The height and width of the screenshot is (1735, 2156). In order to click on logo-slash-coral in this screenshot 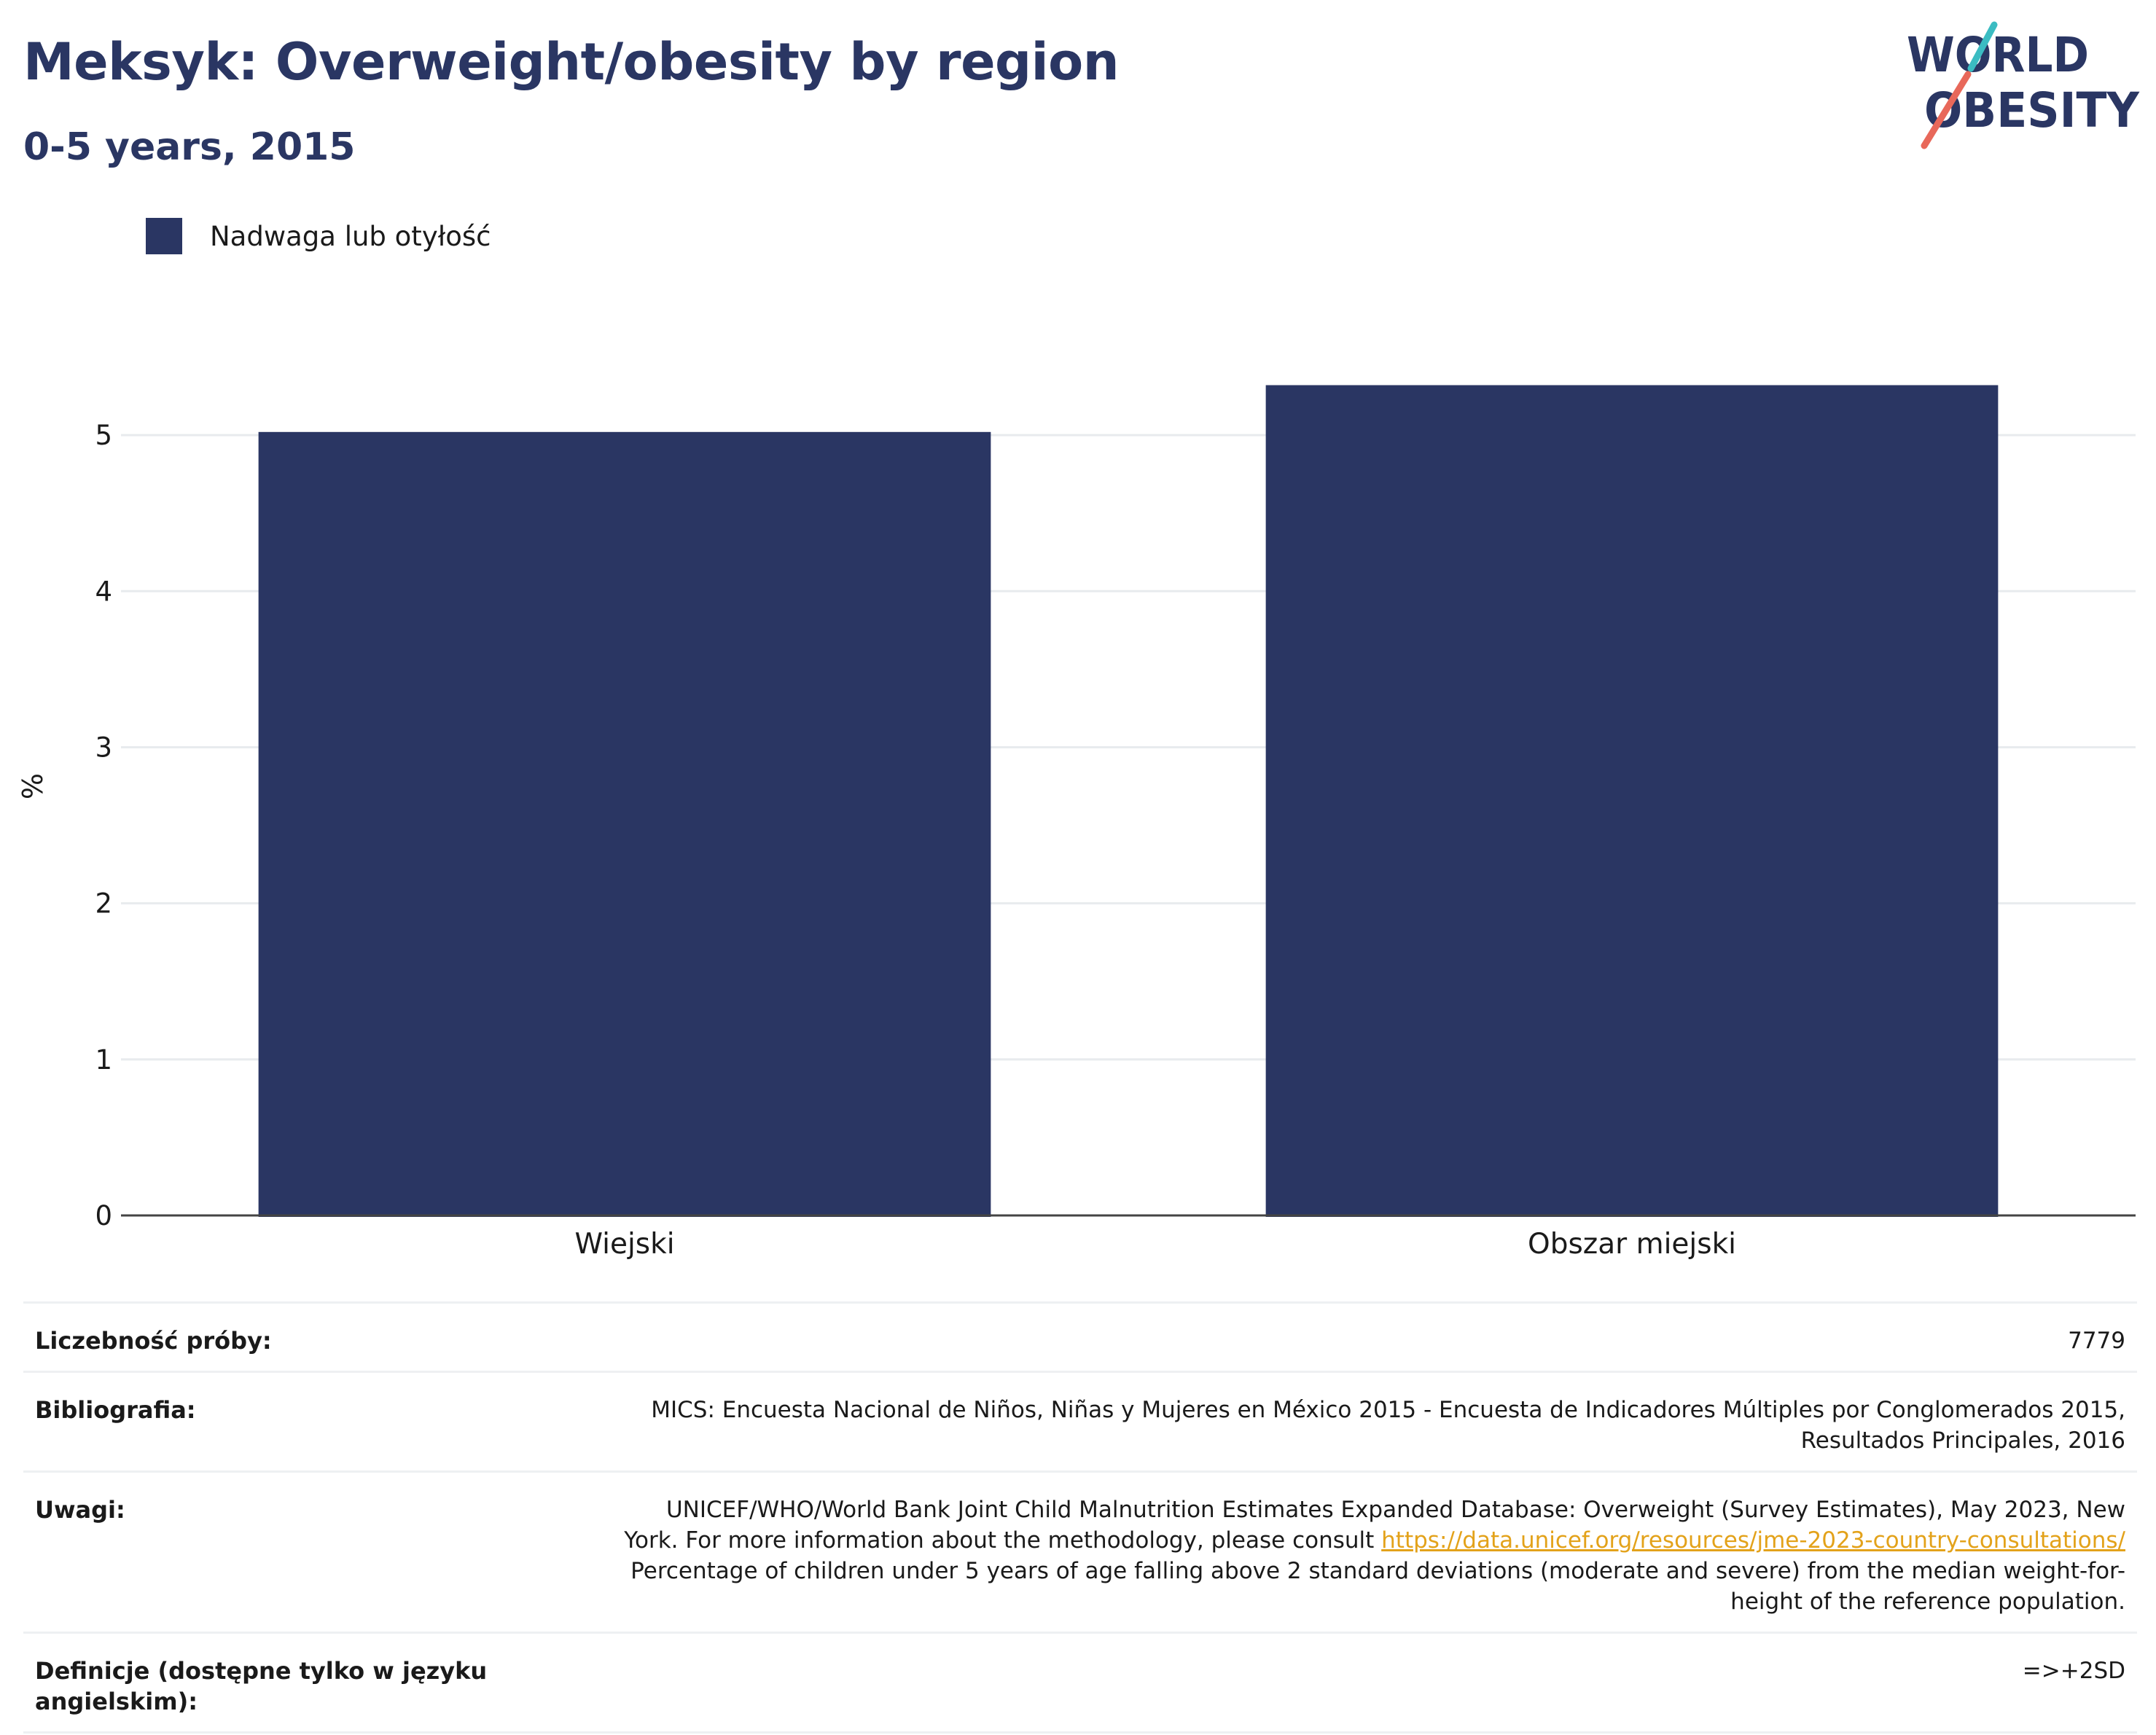, I will do `click(1947, 110)`.